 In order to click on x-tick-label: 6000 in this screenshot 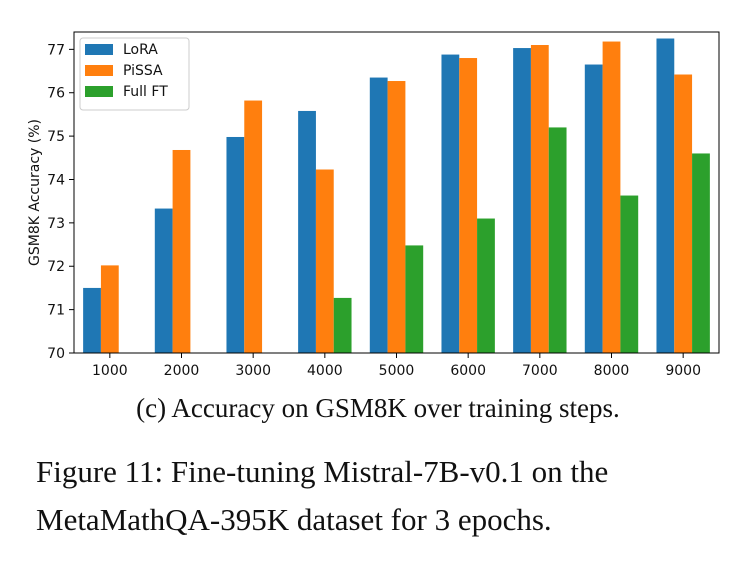, I will do `click(468, 371)`.